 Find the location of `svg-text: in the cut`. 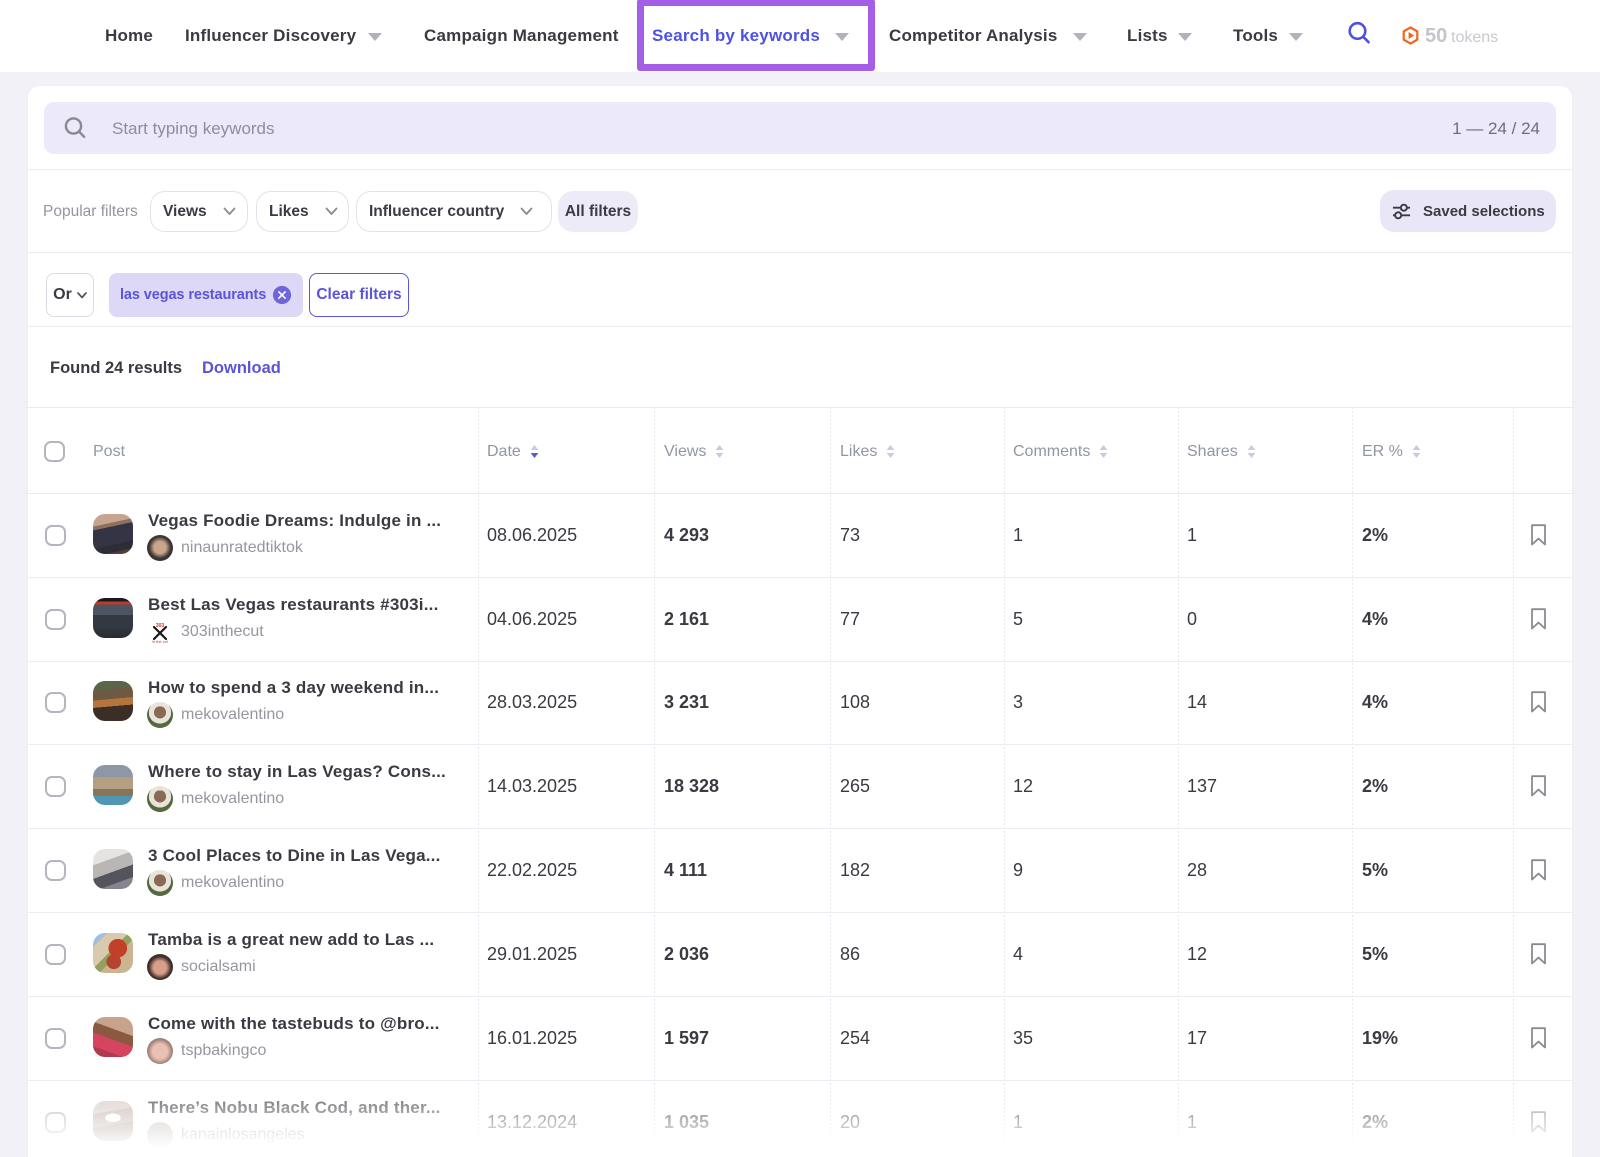

svg-text: in the cut is located at coordinates (160, 641).